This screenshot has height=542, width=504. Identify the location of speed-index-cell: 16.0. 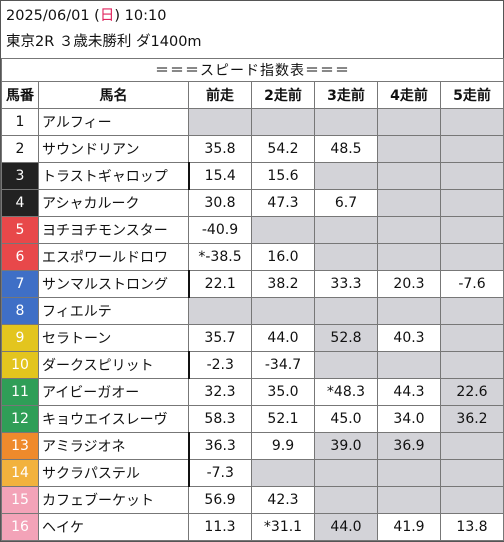
(283, 257).